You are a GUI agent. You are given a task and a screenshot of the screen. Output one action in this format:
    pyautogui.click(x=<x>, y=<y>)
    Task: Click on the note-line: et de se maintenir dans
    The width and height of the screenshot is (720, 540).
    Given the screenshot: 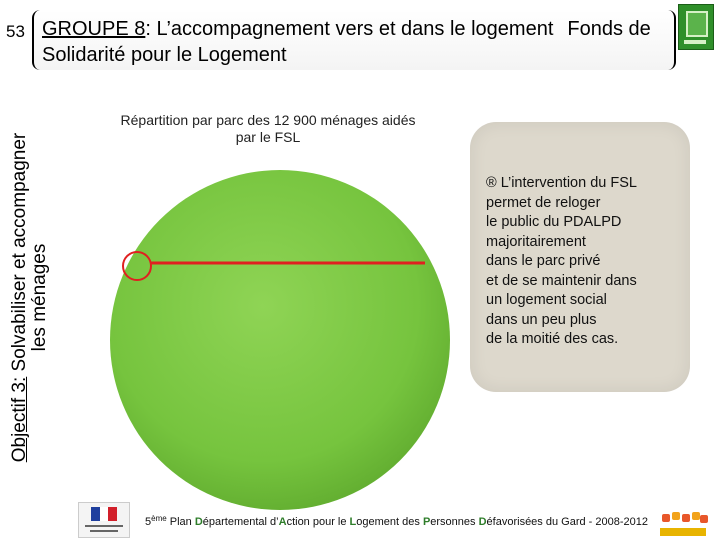 What is the action you would take?
    pyautogui.click(x=561, y=280)
    